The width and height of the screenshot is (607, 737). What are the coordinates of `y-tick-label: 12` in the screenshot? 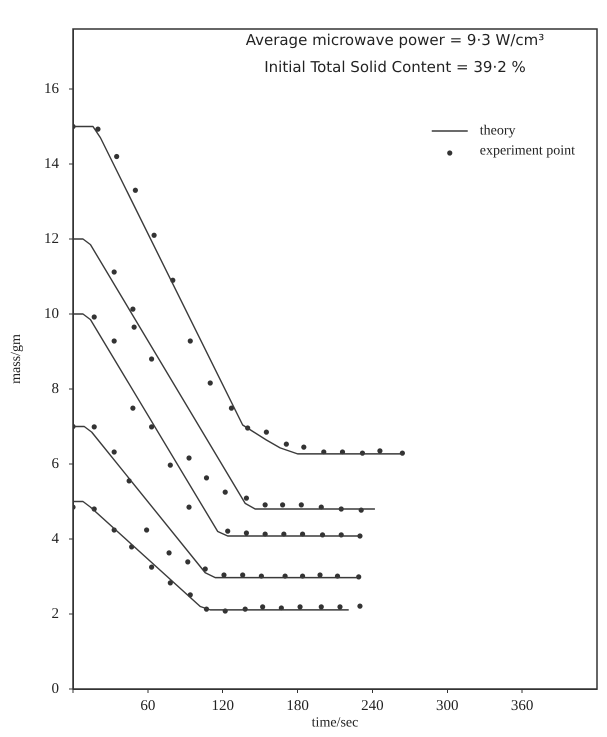 It's located at (51, 238).